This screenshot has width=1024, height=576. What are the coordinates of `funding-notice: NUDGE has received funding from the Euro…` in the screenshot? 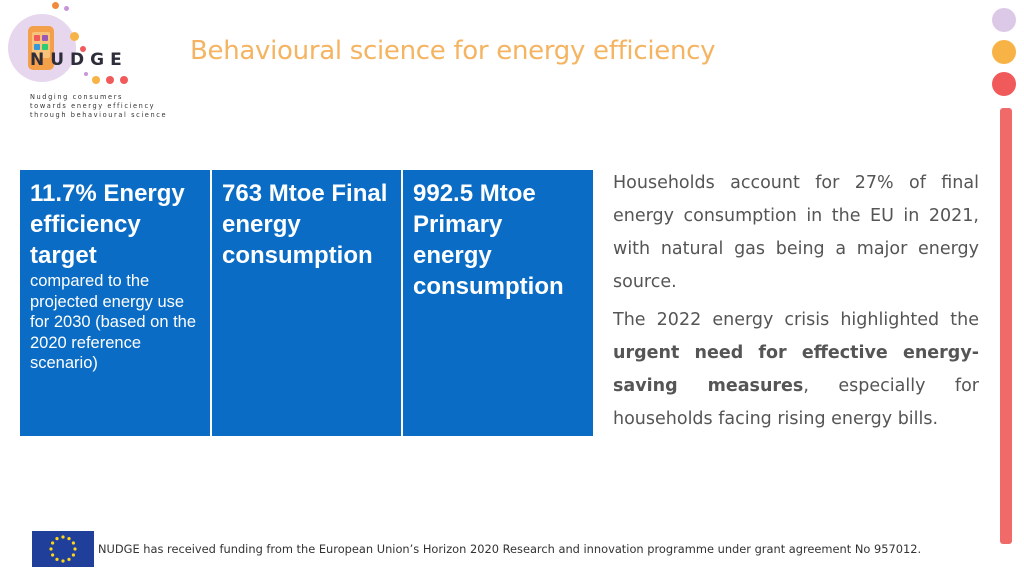 It's located at (510, 549).